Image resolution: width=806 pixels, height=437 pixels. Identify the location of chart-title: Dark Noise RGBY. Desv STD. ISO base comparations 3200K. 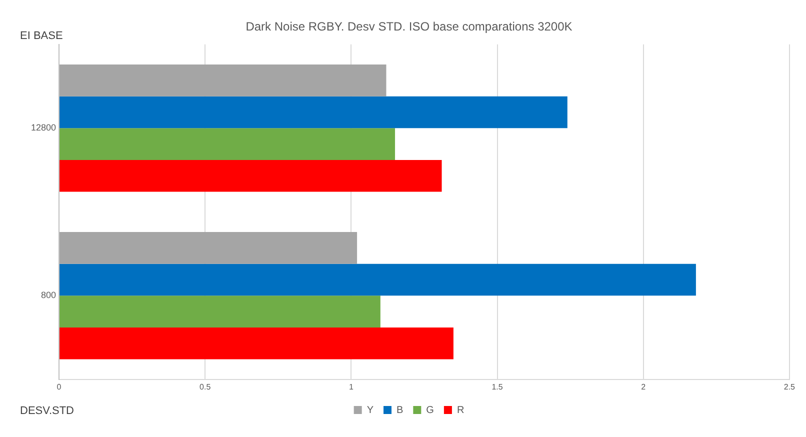
(409, 27).